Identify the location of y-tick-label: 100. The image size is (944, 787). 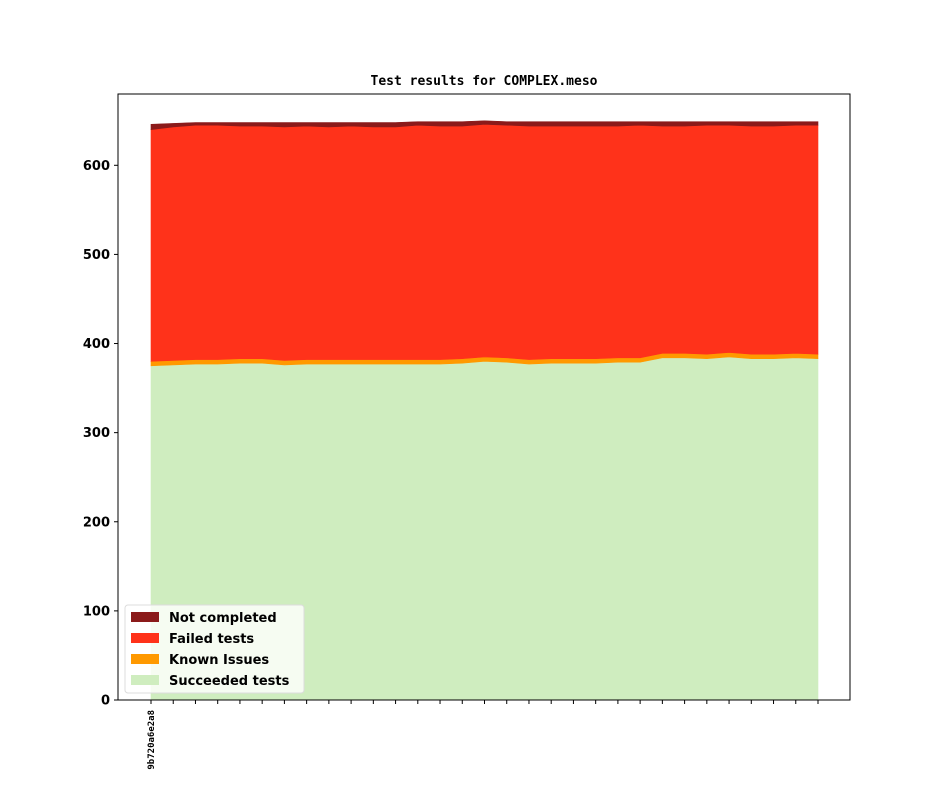
(96, 611).